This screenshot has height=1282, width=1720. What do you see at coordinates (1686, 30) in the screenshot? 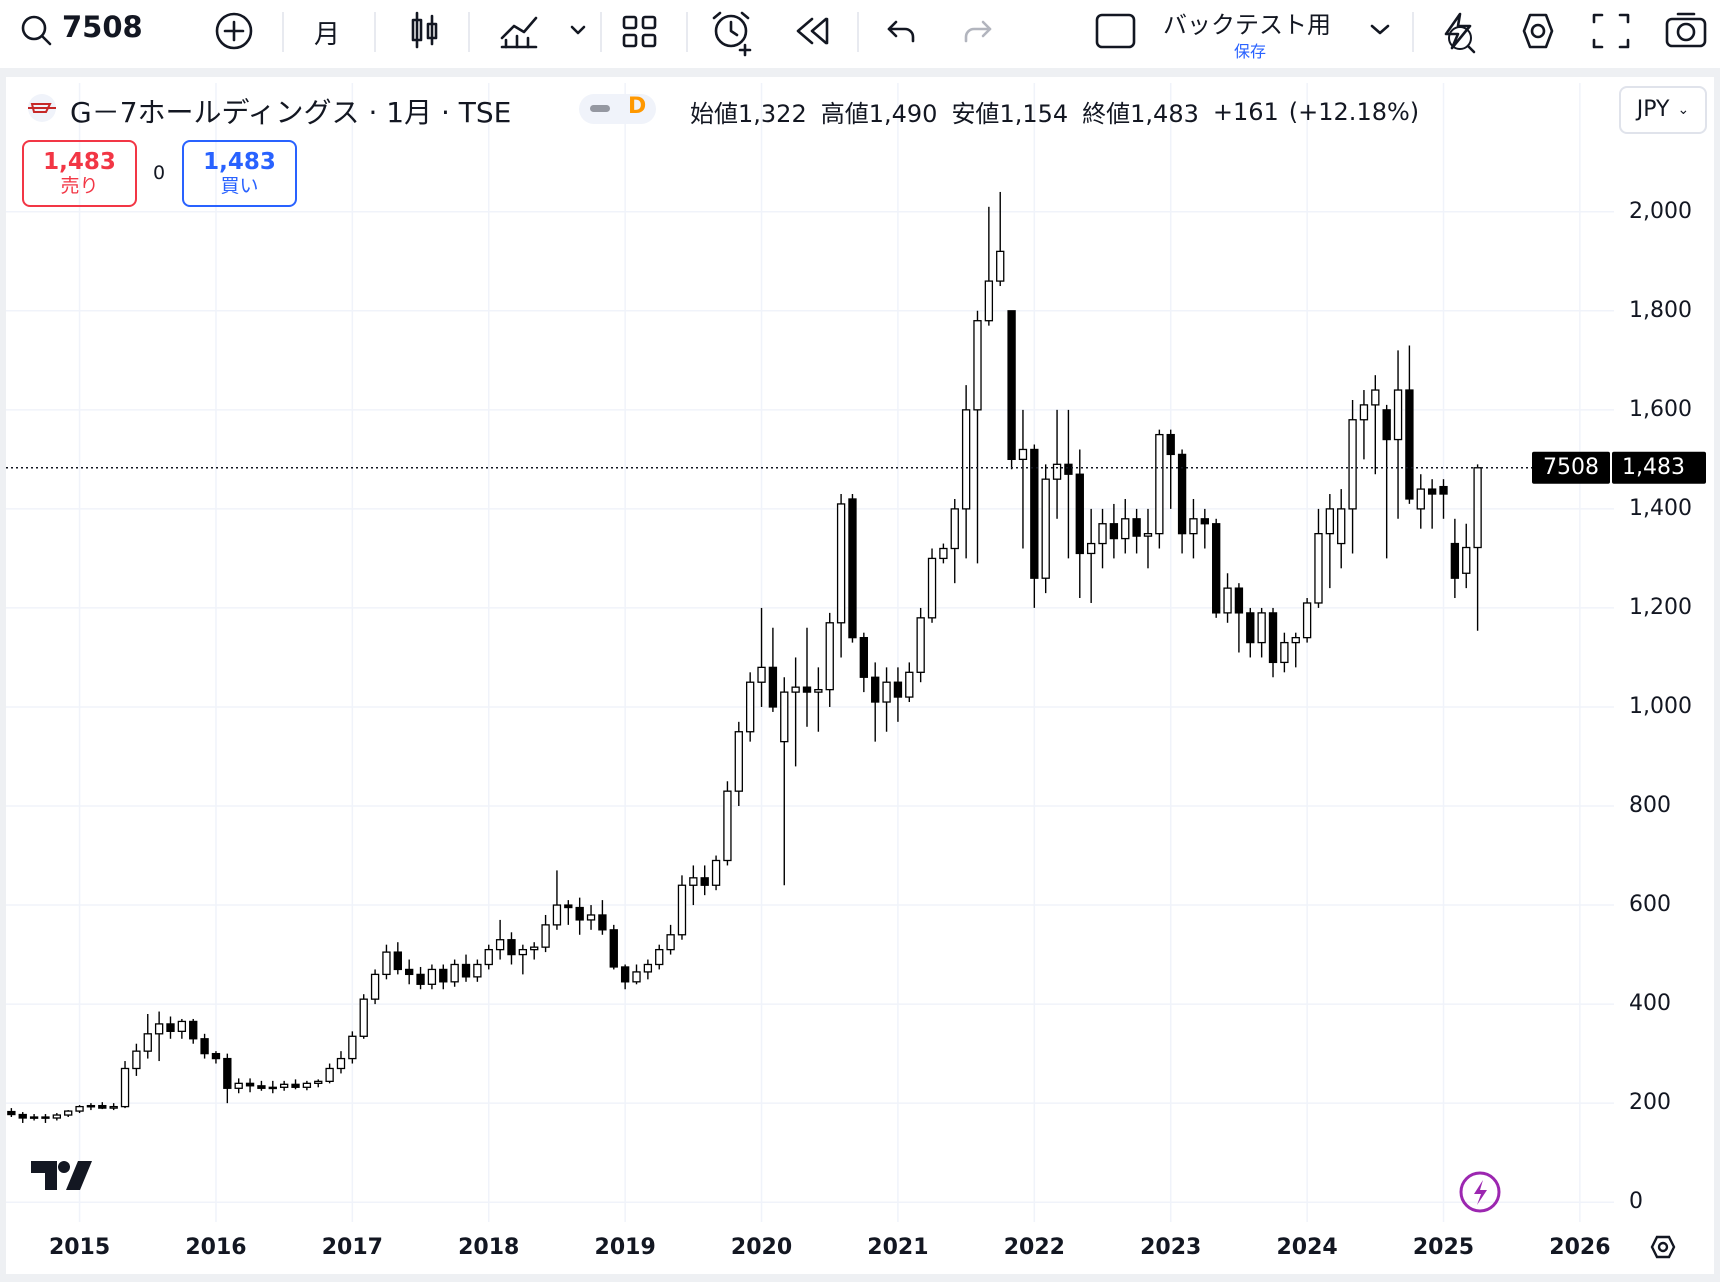
I see `screenshot-button` at bounding box center [1686, 30].